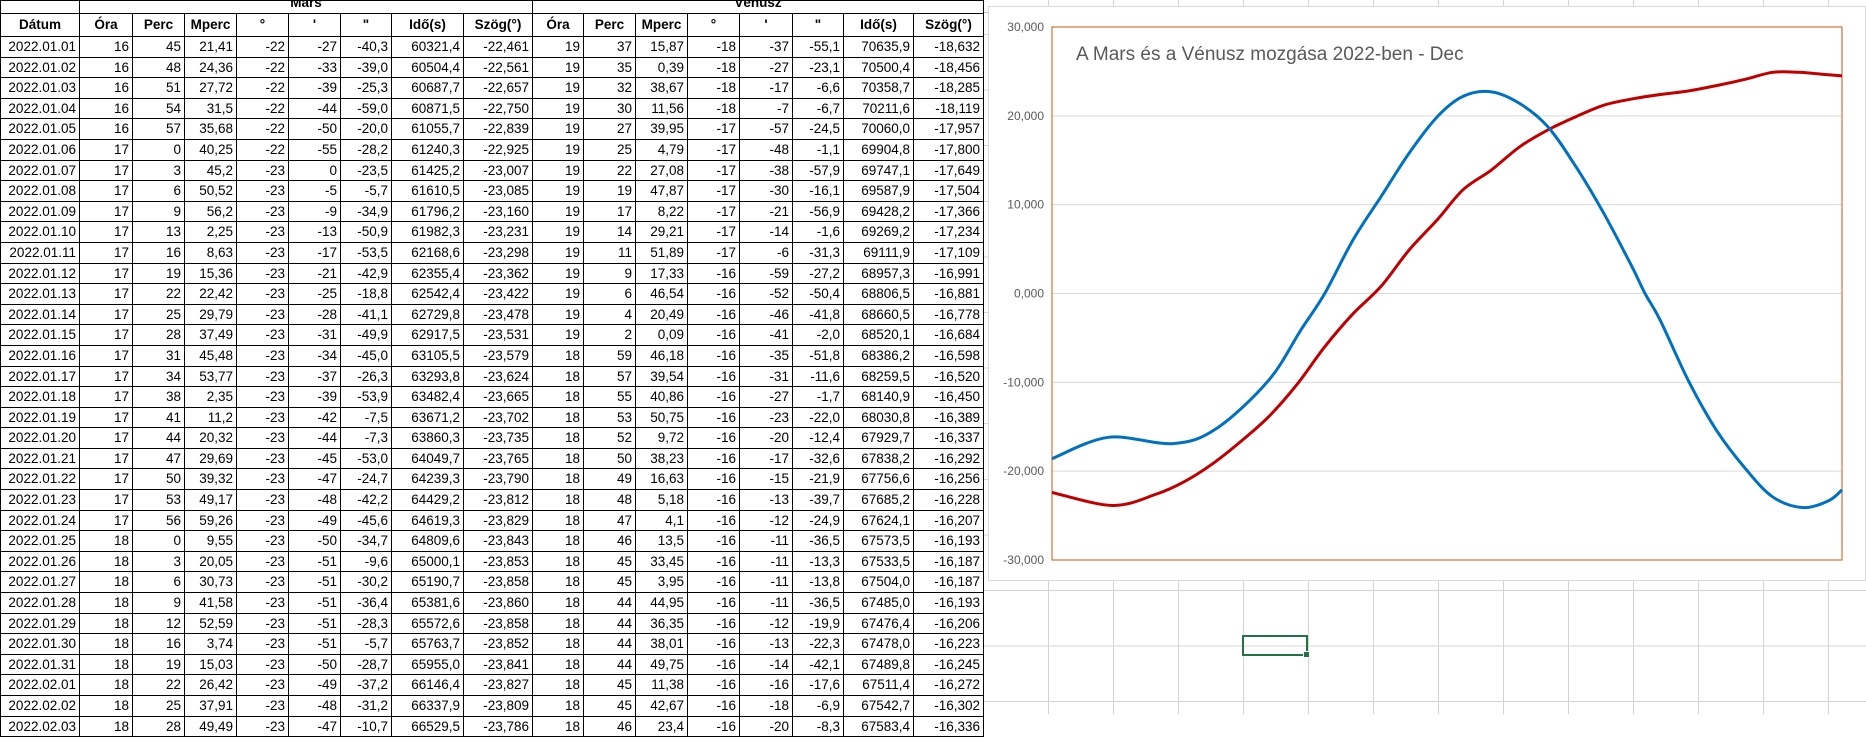 The image size is (1866, 737). Describe the element at coordinates (366, 603) in the screenshot. I see `value-cell: -36,4` at that location.